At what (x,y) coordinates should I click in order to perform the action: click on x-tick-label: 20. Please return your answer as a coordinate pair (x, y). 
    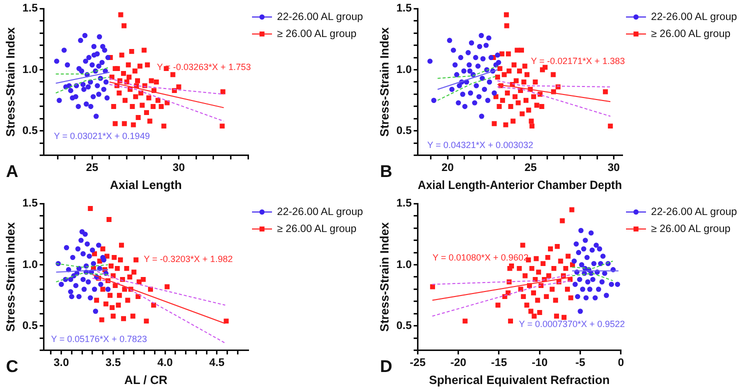
    Looking at the image, I should click on (447, 168).